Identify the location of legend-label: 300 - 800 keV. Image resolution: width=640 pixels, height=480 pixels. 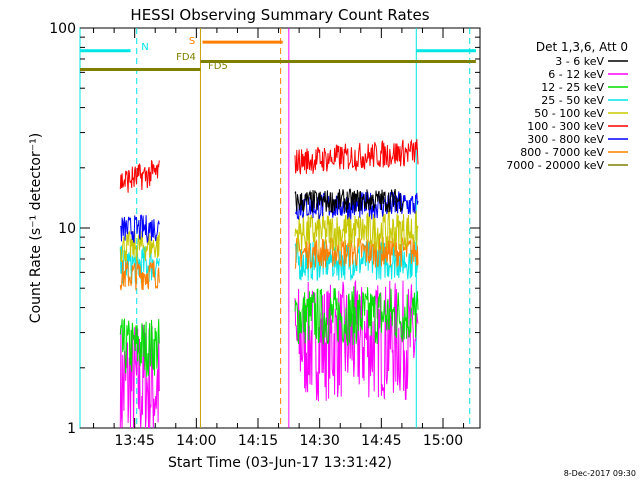
(565, 139).